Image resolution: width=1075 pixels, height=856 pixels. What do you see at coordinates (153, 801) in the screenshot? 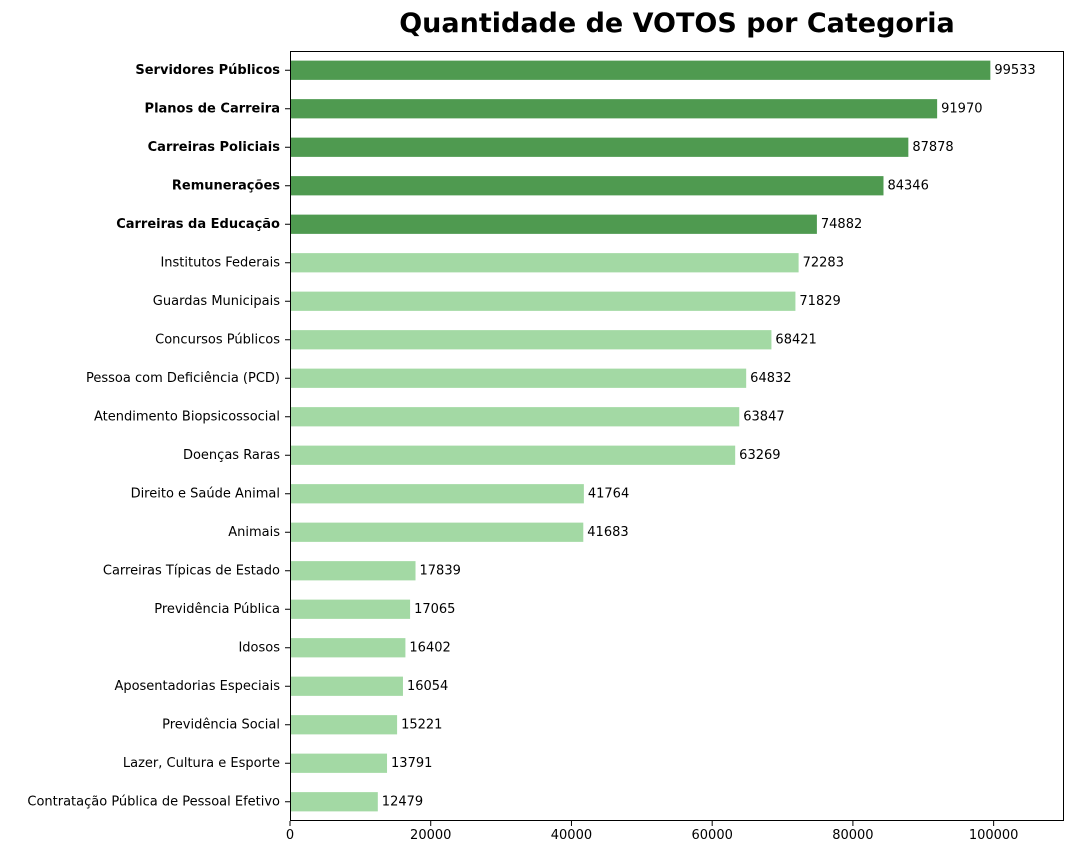
I see `category-label: Contratação Pública de Pessoal Efetivo` at bounding box center [153, 801].